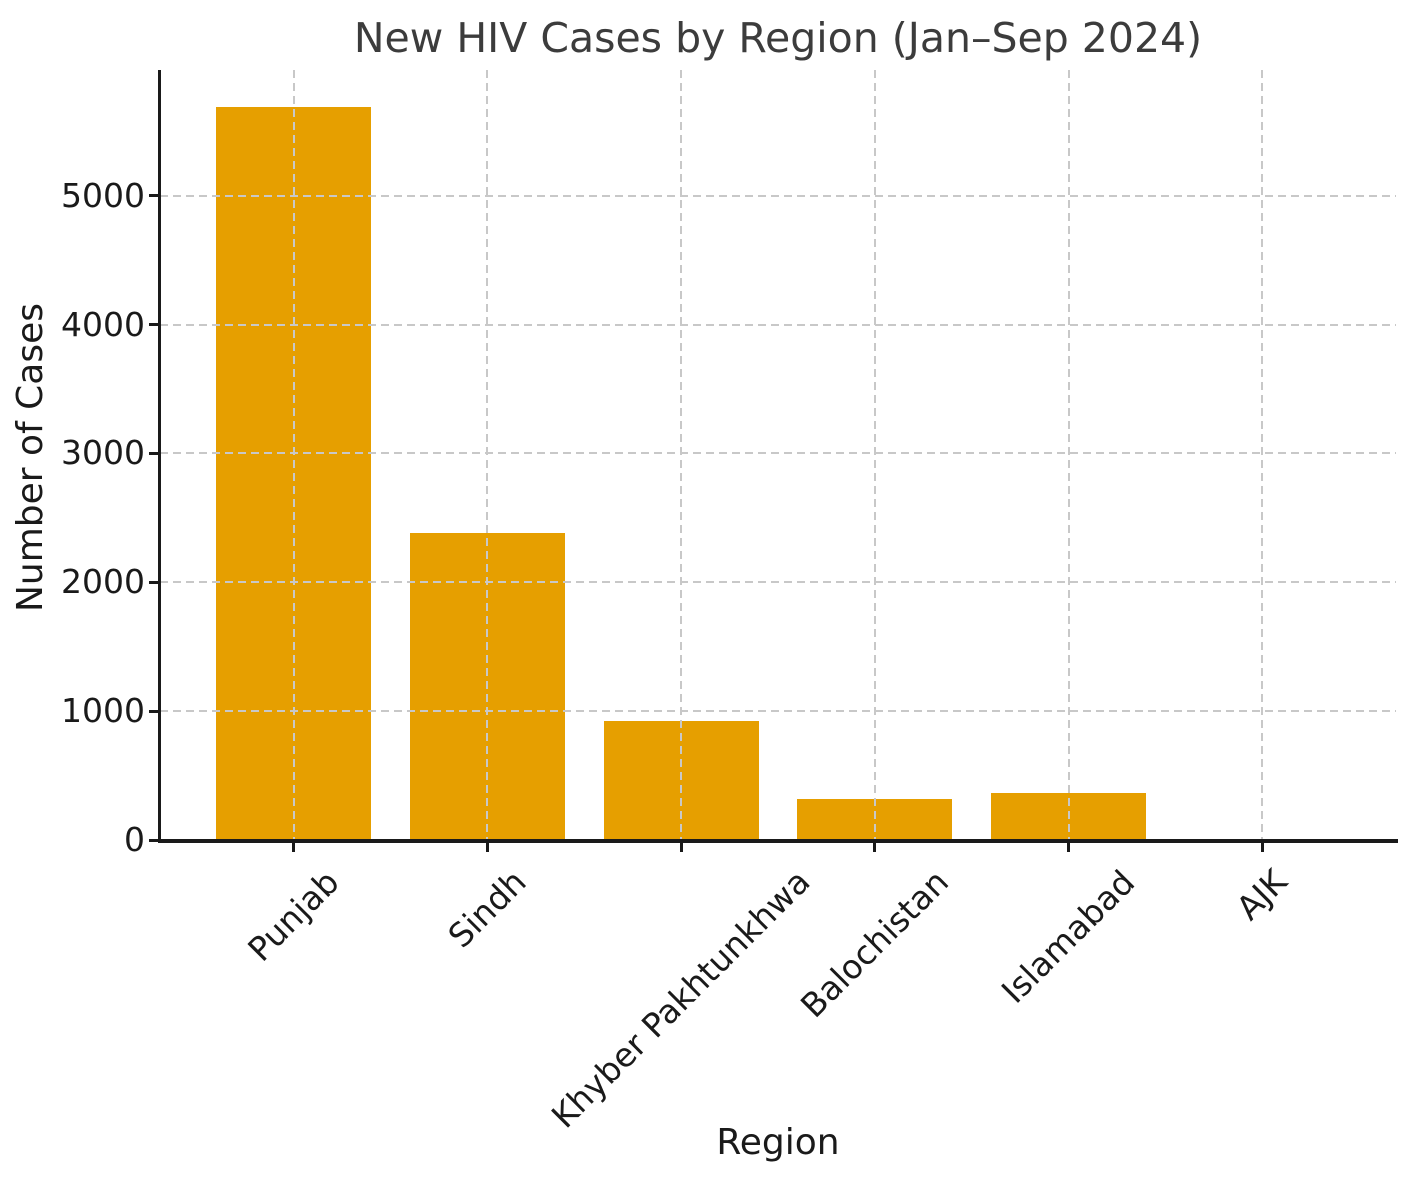 The image size is (1418, 1186). Describe the element at coordinates (681, 455) in the screenshot. I see `gridline-x-khyber-pakhtunkhwa` at that location.